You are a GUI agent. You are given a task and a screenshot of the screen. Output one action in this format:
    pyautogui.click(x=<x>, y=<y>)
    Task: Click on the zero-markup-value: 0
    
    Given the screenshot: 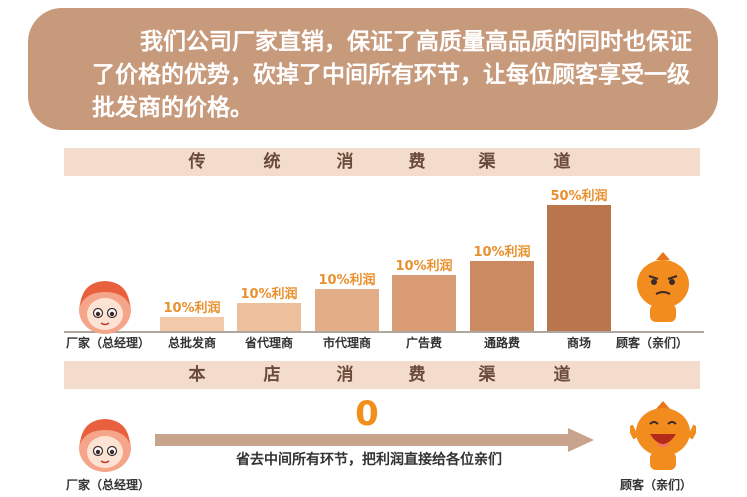 What is the action you would take?
    pyautogui.click(x=367, y=414)
    